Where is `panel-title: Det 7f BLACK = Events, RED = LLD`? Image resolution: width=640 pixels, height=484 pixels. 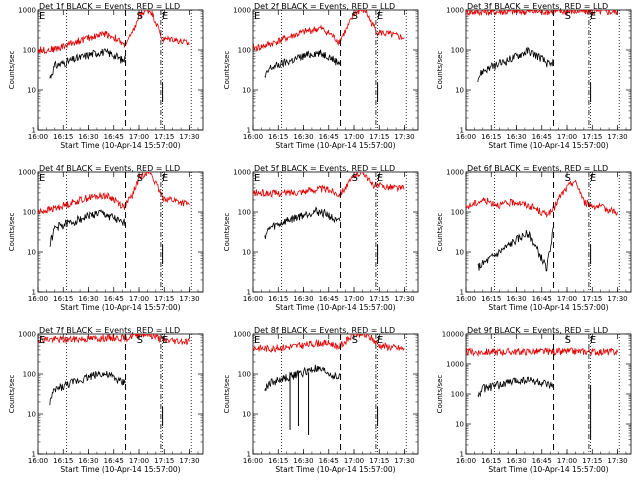 panel-title: Det 7f BLACK = Events, RED = LLD is located at coordinates (109, 330).